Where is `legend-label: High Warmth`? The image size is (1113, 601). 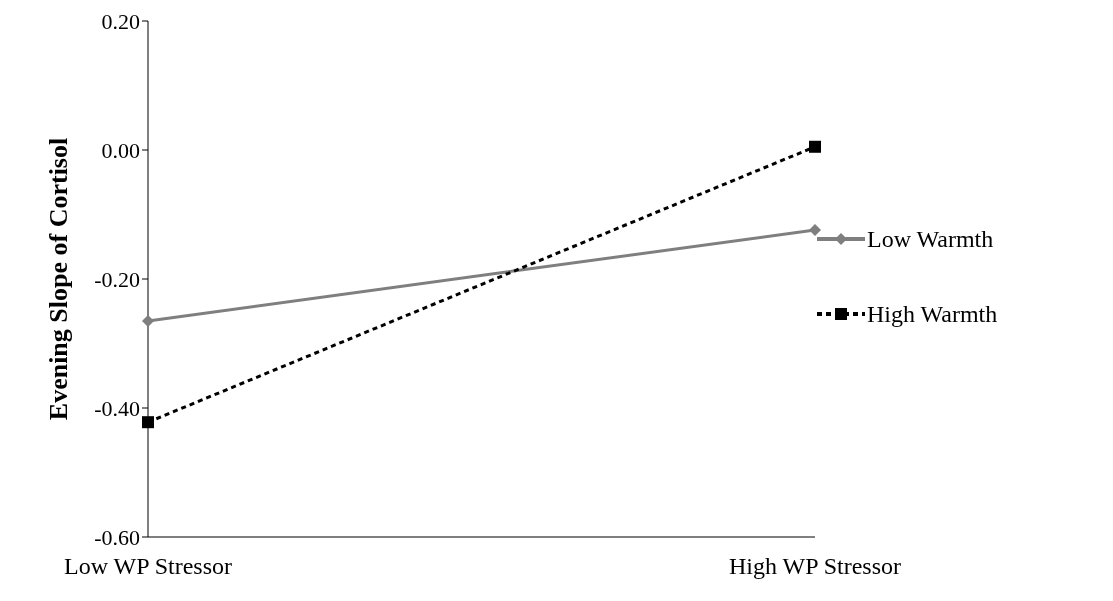 legend-label: High Warmth is located at coordinates (932, 314).